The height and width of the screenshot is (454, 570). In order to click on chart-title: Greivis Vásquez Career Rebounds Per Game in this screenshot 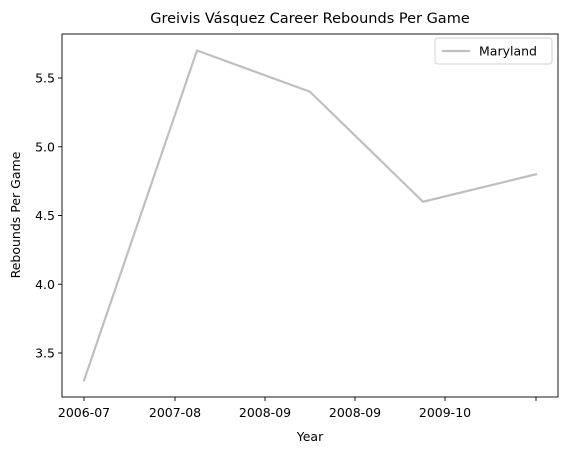, I will do `click(310, 19)`.